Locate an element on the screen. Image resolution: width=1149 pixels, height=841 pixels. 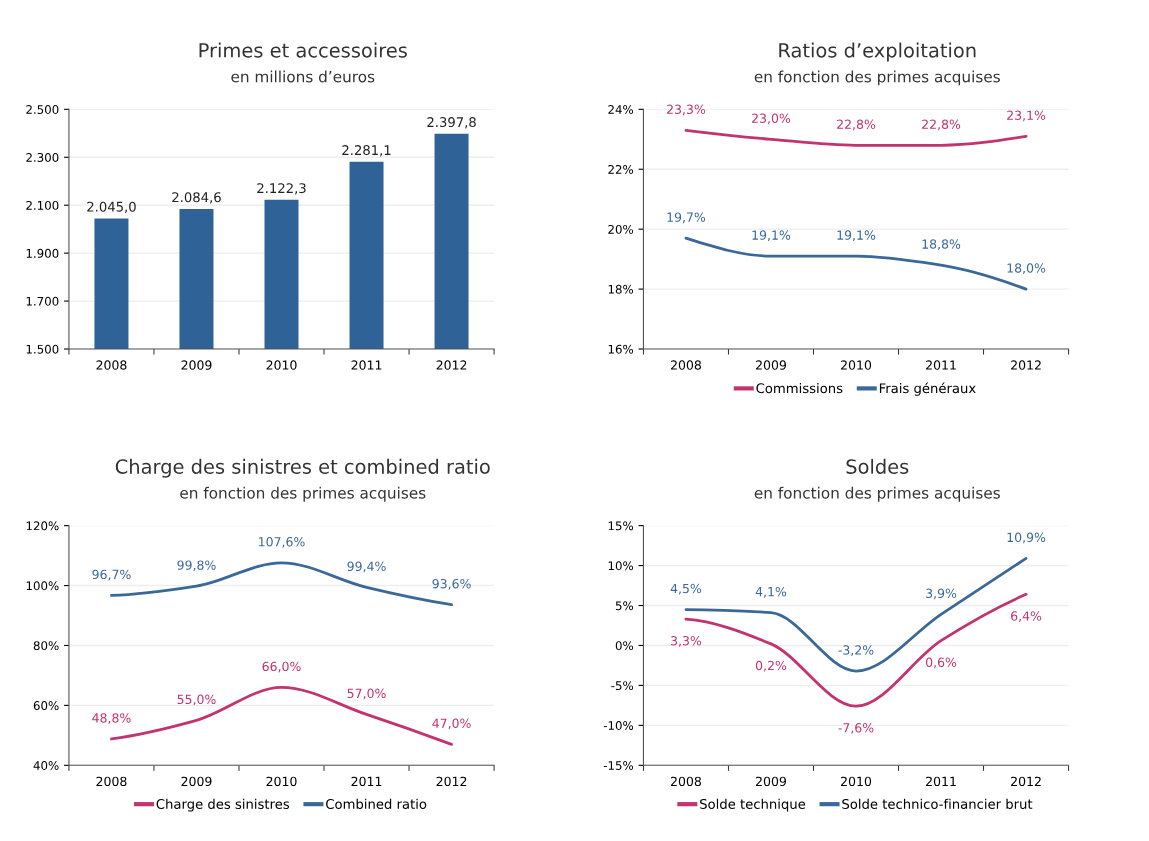
y-tick-label: 0% is located at coordinates (624, 646).